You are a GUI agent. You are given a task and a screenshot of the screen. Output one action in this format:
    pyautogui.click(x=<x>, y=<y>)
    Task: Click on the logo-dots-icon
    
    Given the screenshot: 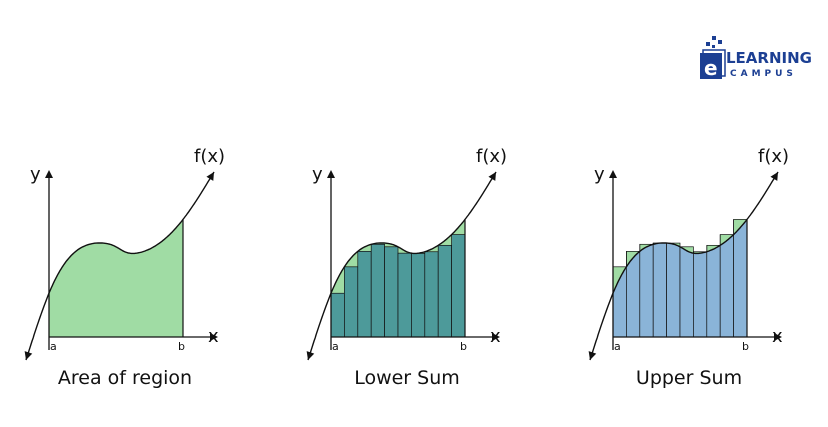 What is the action you would take?
    pyautogui.click(x=714, y=42)
    